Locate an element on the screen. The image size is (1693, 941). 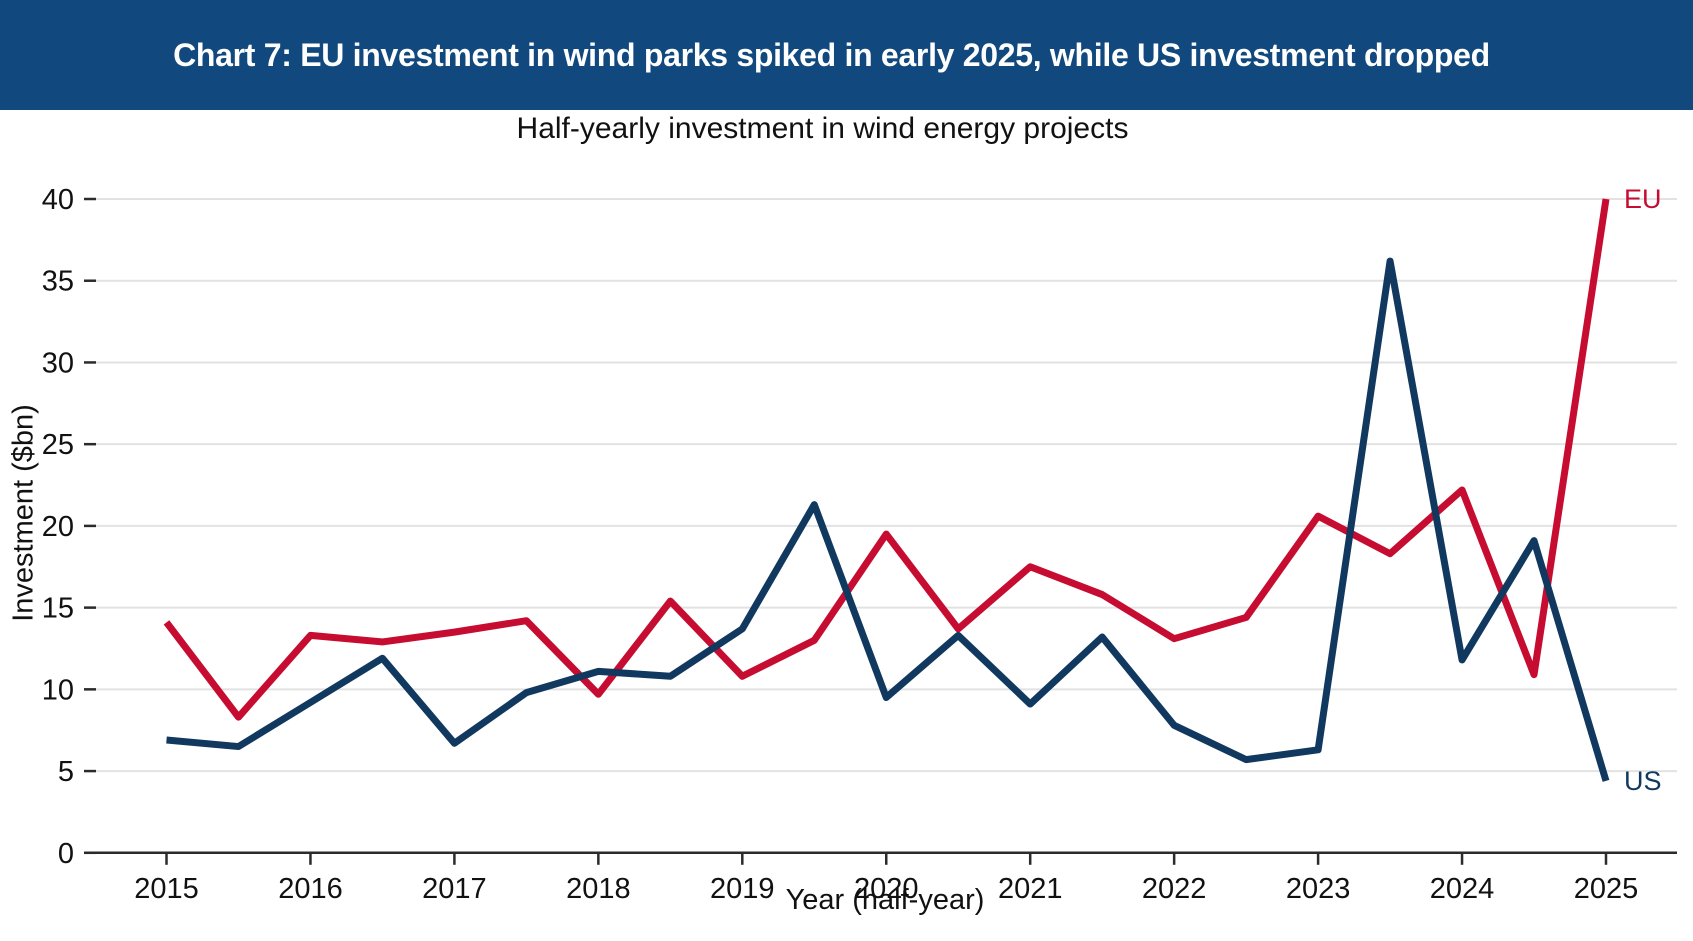
x-tick-label: 2022 is located at coordinates (1174, 889).